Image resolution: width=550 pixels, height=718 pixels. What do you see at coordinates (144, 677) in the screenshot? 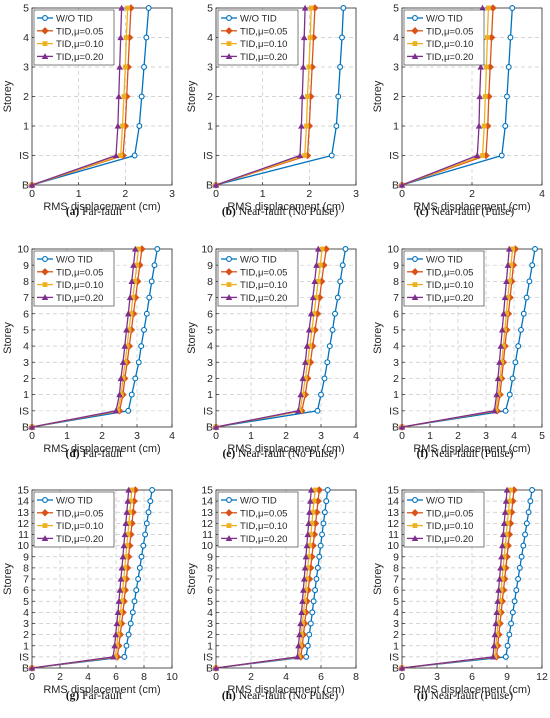
I see `x-tick-label: 8` at bounding box center [144, 677].